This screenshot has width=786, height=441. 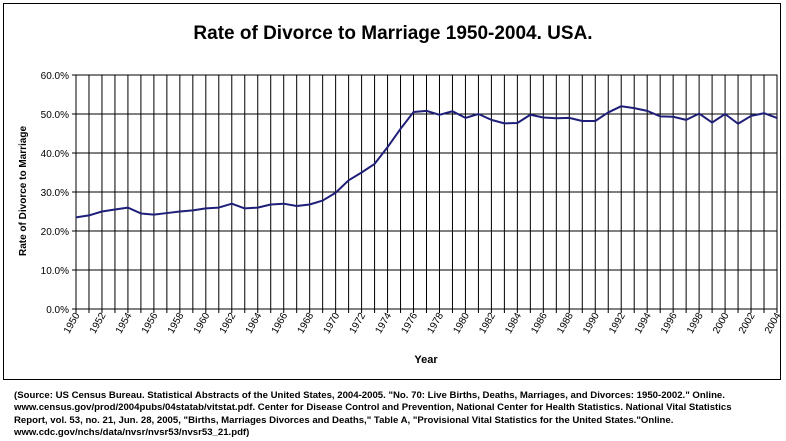 What do you see at coordinates (565, 323) in the screenshot?
I see `x-tick-label: 1988` at bounding box center [565, 323].